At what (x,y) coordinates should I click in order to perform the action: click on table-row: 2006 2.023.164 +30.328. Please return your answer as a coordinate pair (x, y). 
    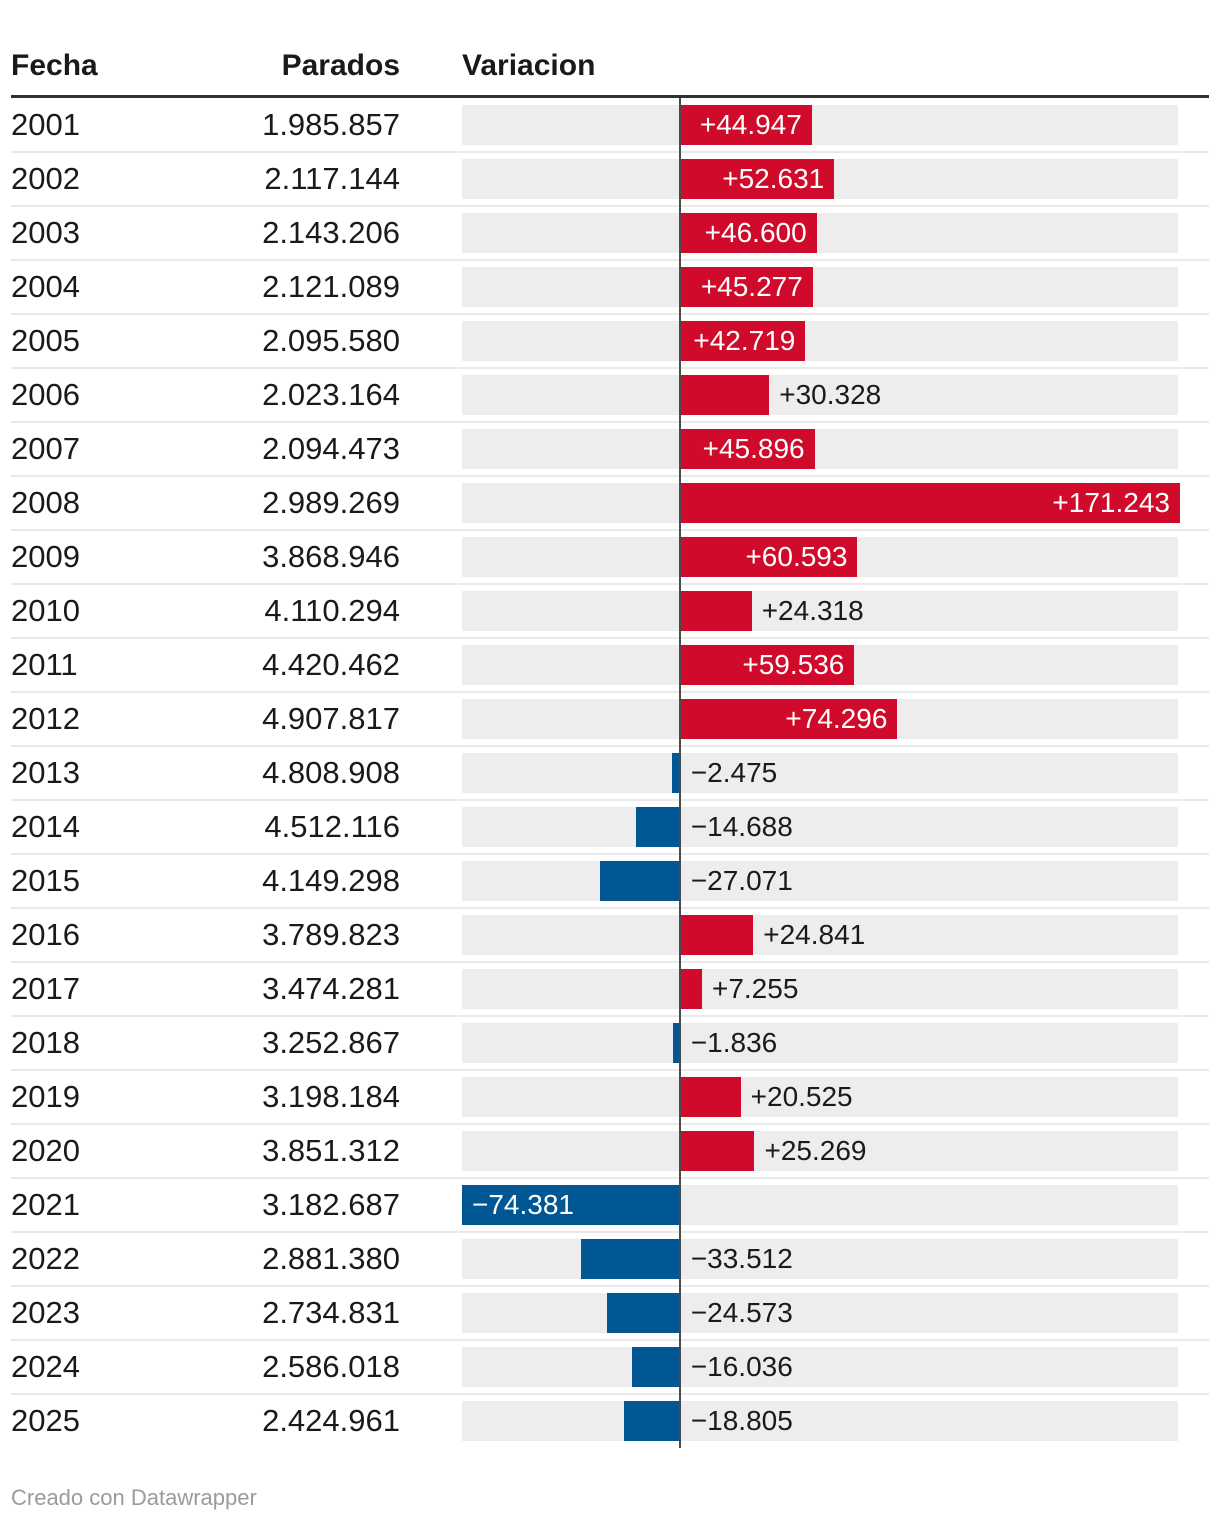
    Looking at the image, I should click on (610, 394).